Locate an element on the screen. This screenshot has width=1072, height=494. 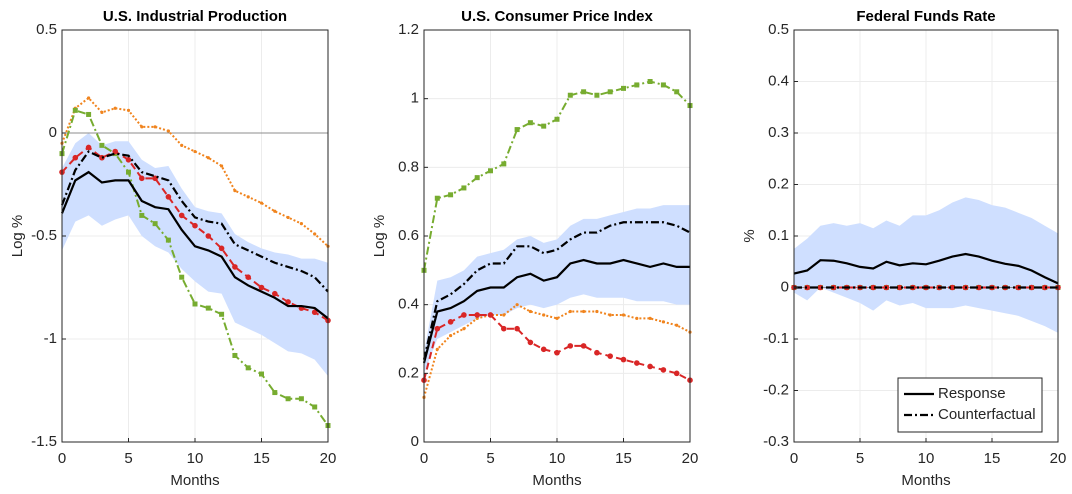
y-tick-label: -0.2 is located at coordinates (776, 389).